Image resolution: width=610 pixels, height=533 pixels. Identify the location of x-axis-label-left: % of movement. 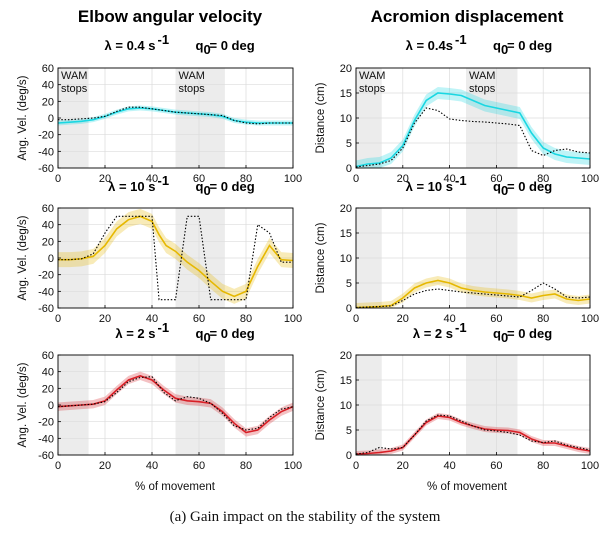
(175, 487).